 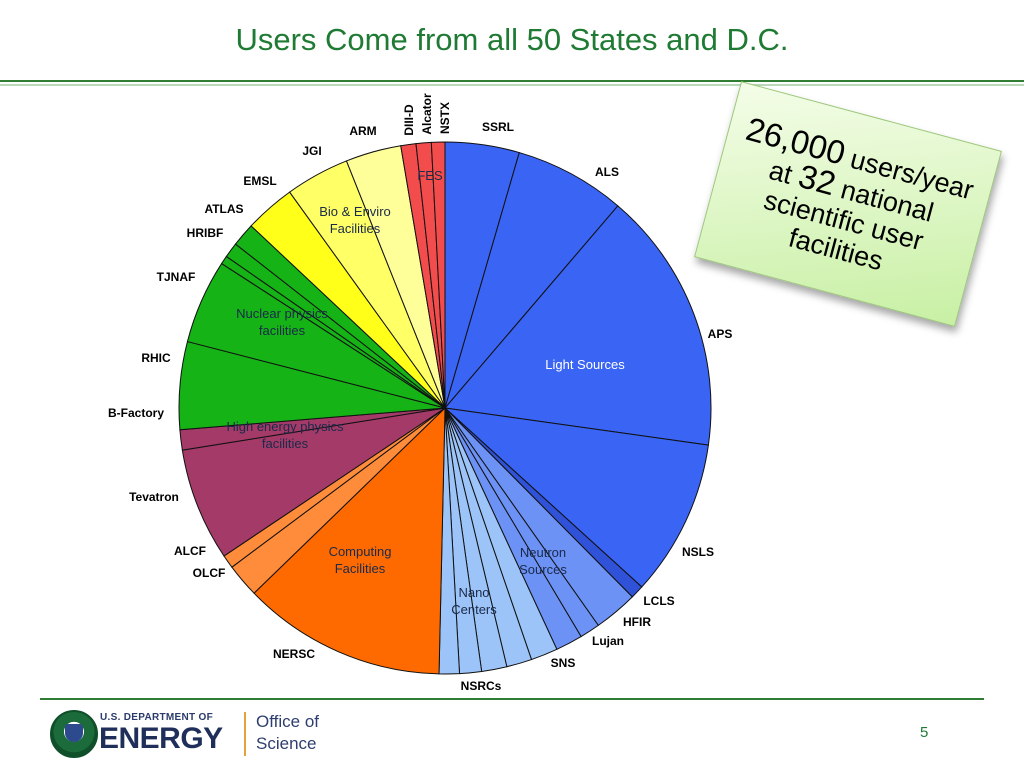 I want to click on slice-label-diii-d: DIII-D, so click(x=409, y=120).